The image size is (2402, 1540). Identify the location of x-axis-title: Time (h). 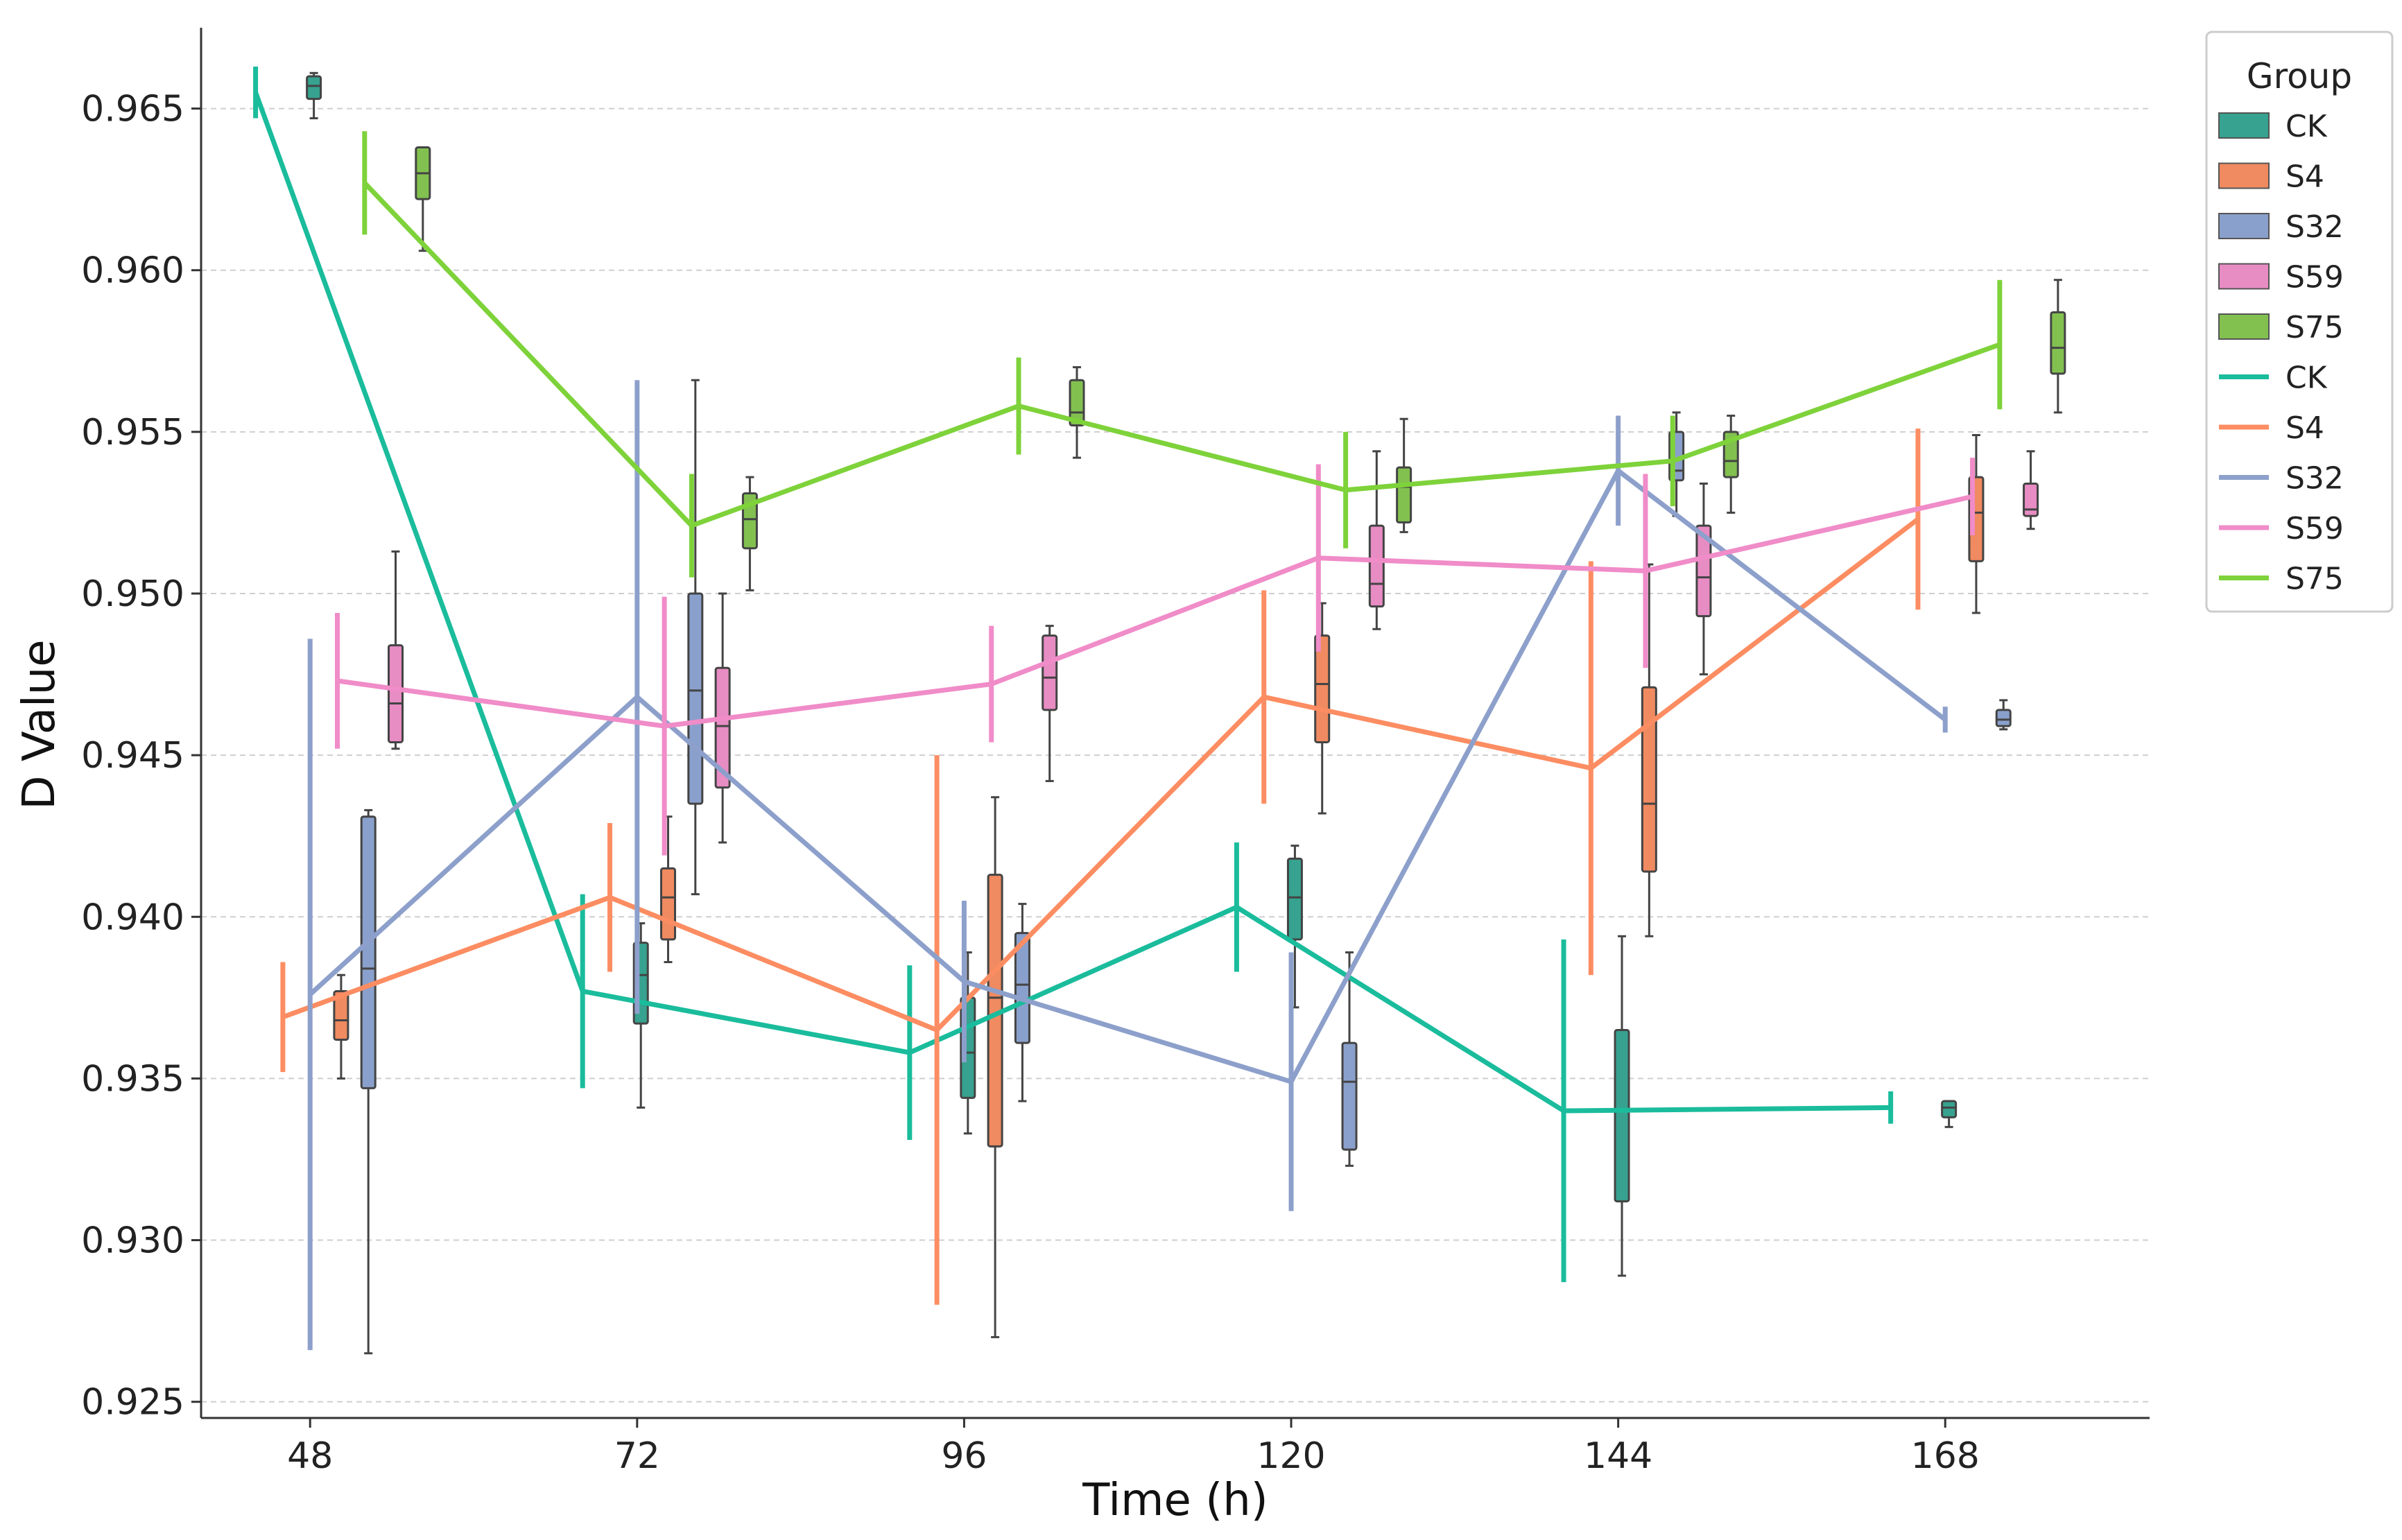
(1175, 1500).